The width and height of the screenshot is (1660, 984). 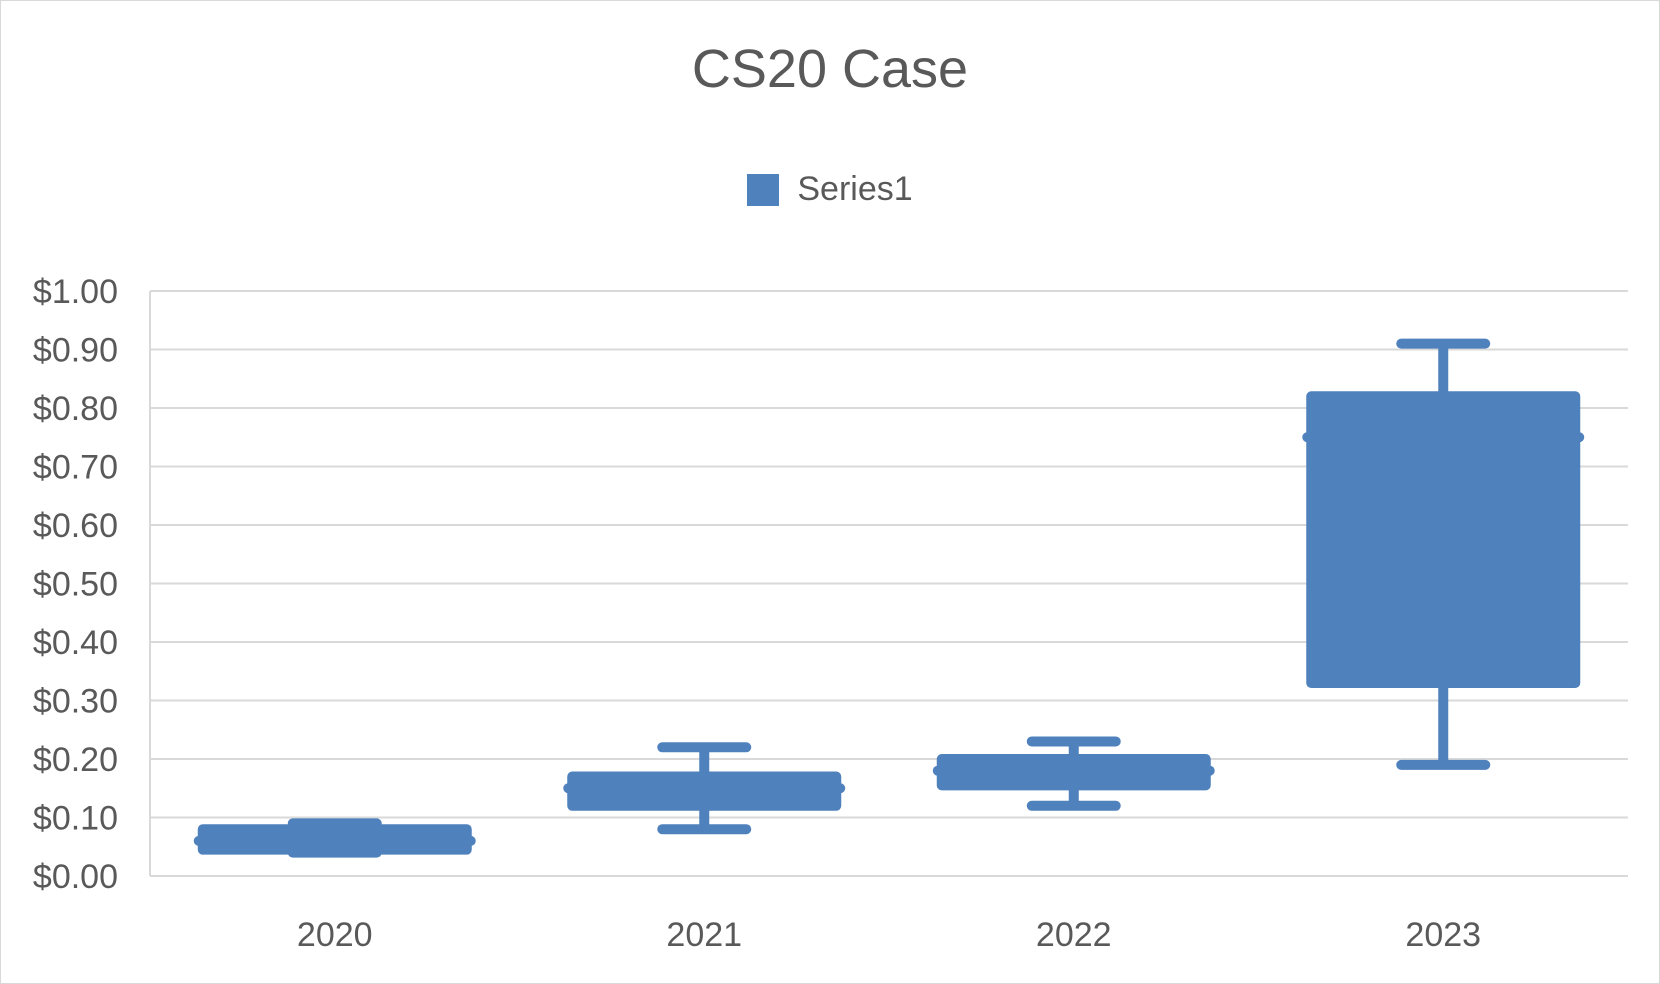 I want to click on chart-title: CS20 Case, so click(x=830, y=69).